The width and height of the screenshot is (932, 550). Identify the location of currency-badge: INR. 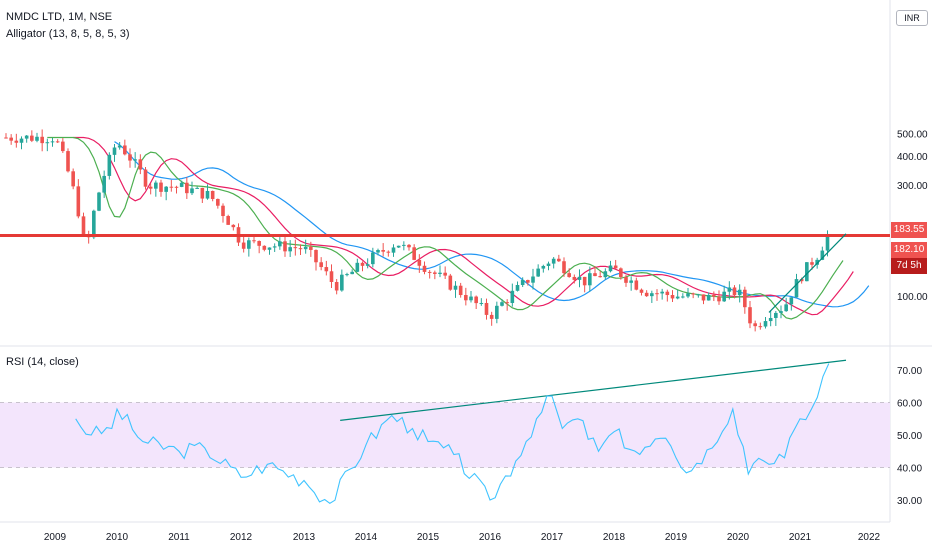
(912, 18).